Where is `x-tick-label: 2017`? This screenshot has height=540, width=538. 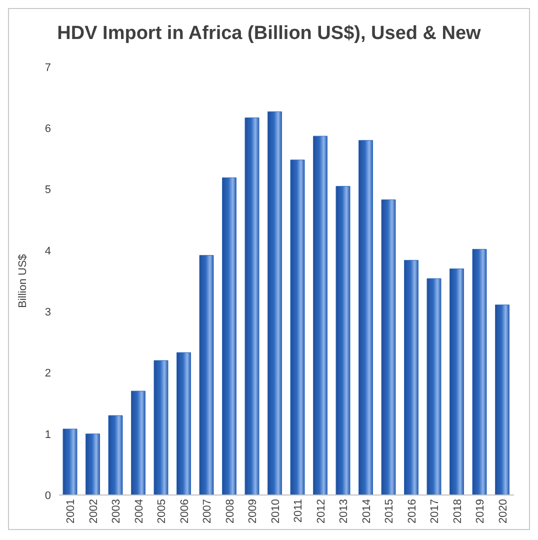 x-tick-label: 2017 is located at coordinates (435, 511).